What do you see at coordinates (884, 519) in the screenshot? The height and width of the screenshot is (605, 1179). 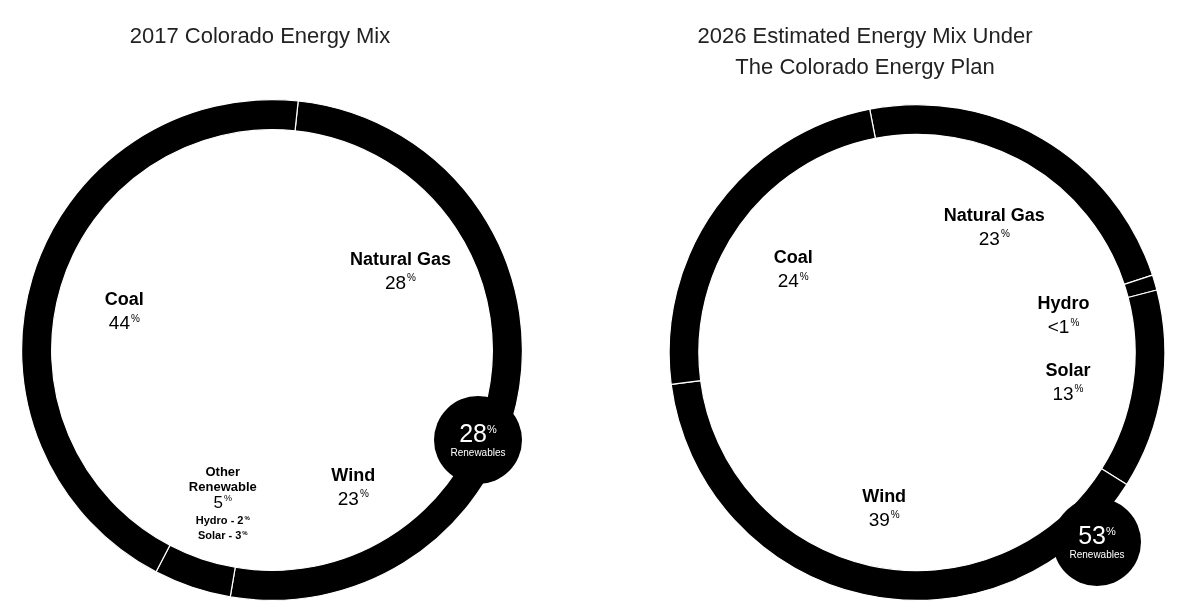 I see `data-label: 39%` at bounding box center [884, 519].